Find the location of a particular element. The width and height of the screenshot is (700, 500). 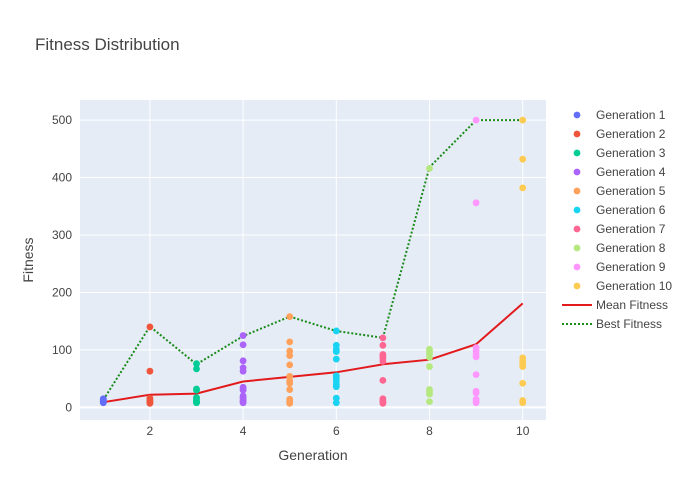

y-tick-label: 0 is located at coordinates (68, 407).